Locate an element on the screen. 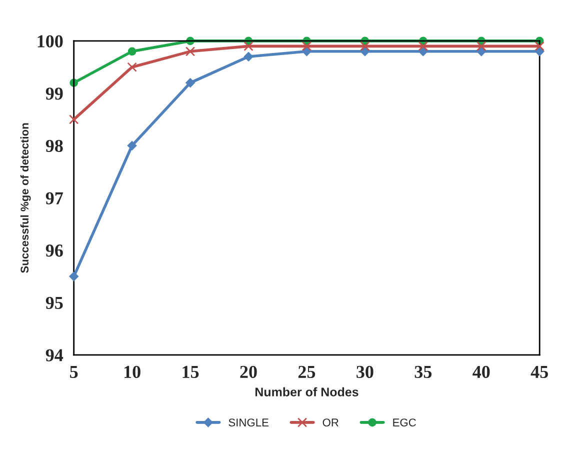 The height and width of the screenshot is (455, 568). x-tick-label: 25 is located at coordinates (307, 372).